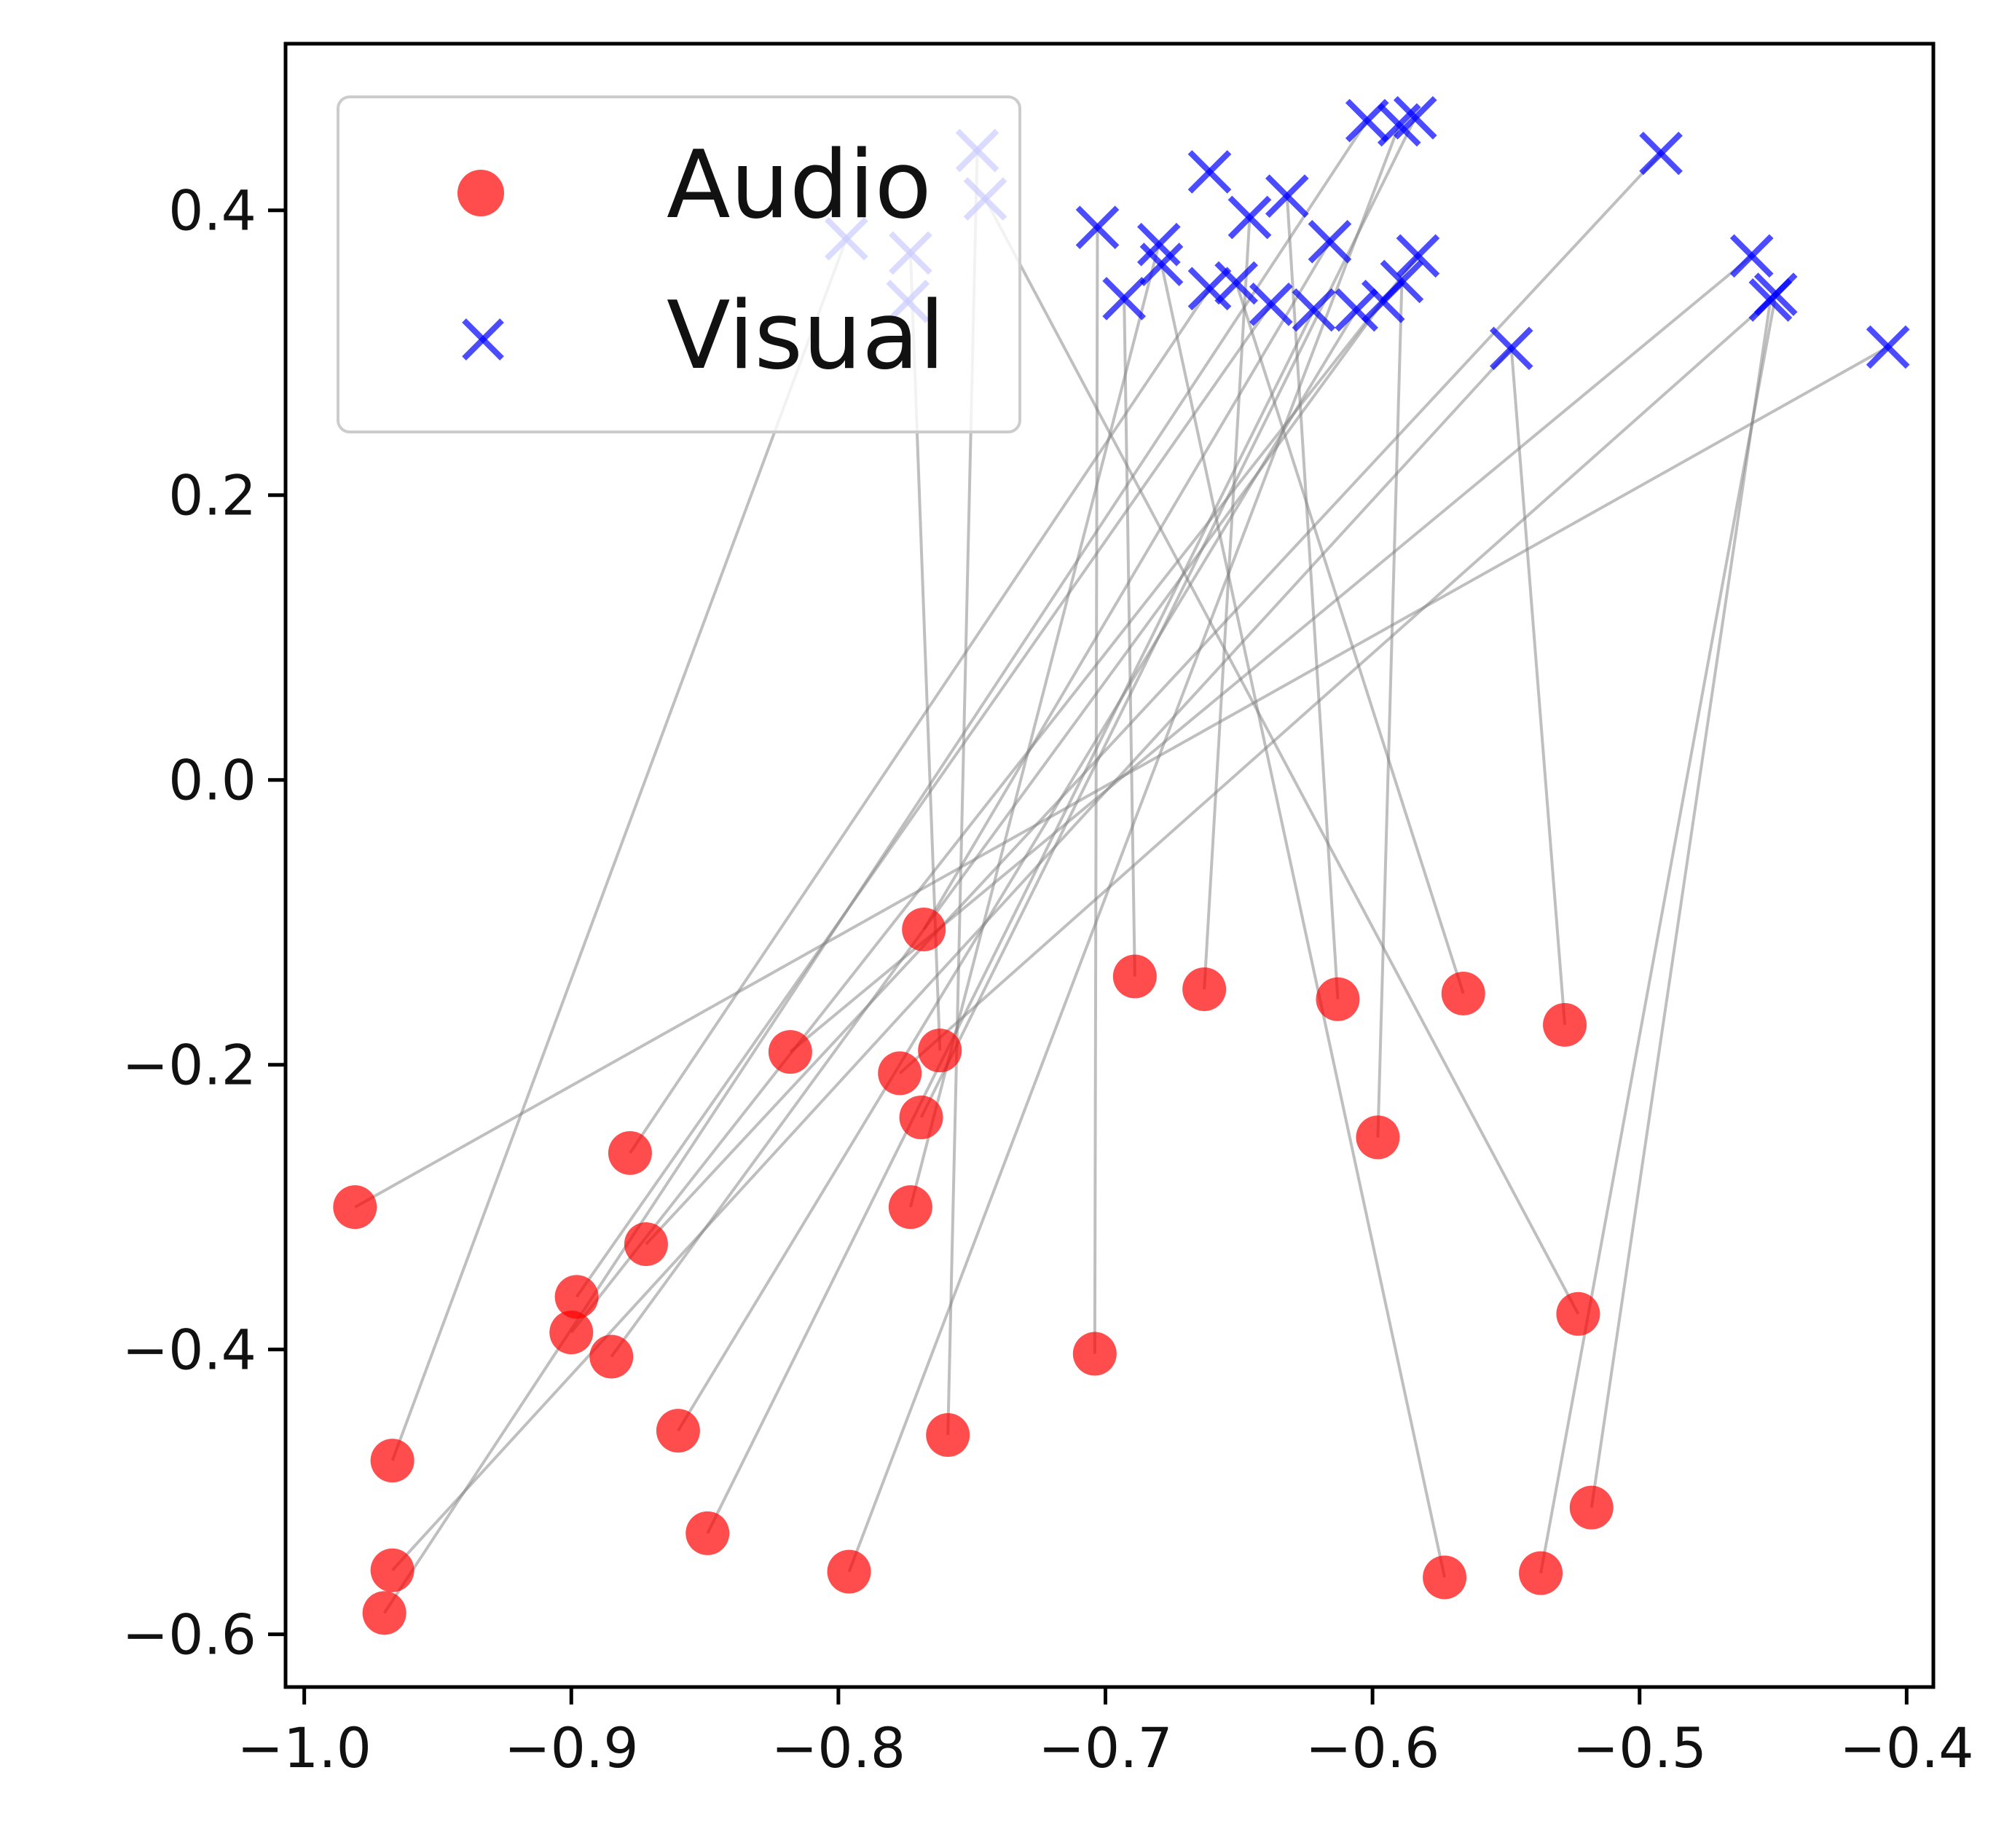 The image size is (1996, 1848). What do you see at coordinates (806, 336) in the screenshot?
I see `legend-visual-label: Visual` at bounding box center [806, 336].